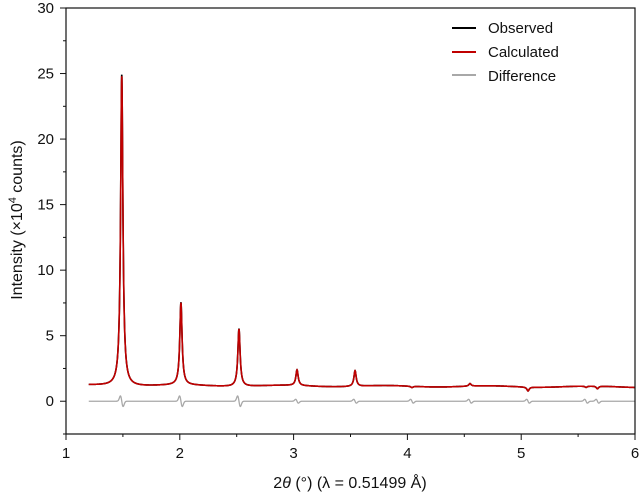 This screenshot has height=496, width=640. I want to click on y-tick-label: 30, so click(45, 8).